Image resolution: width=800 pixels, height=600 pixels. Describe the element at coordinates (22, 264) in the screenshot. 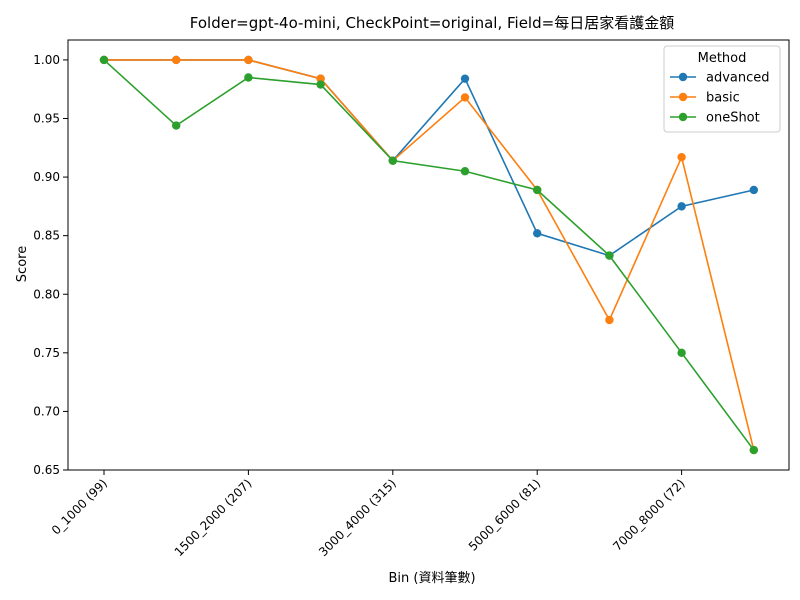

I see `y-axis-title: Score` at that location.